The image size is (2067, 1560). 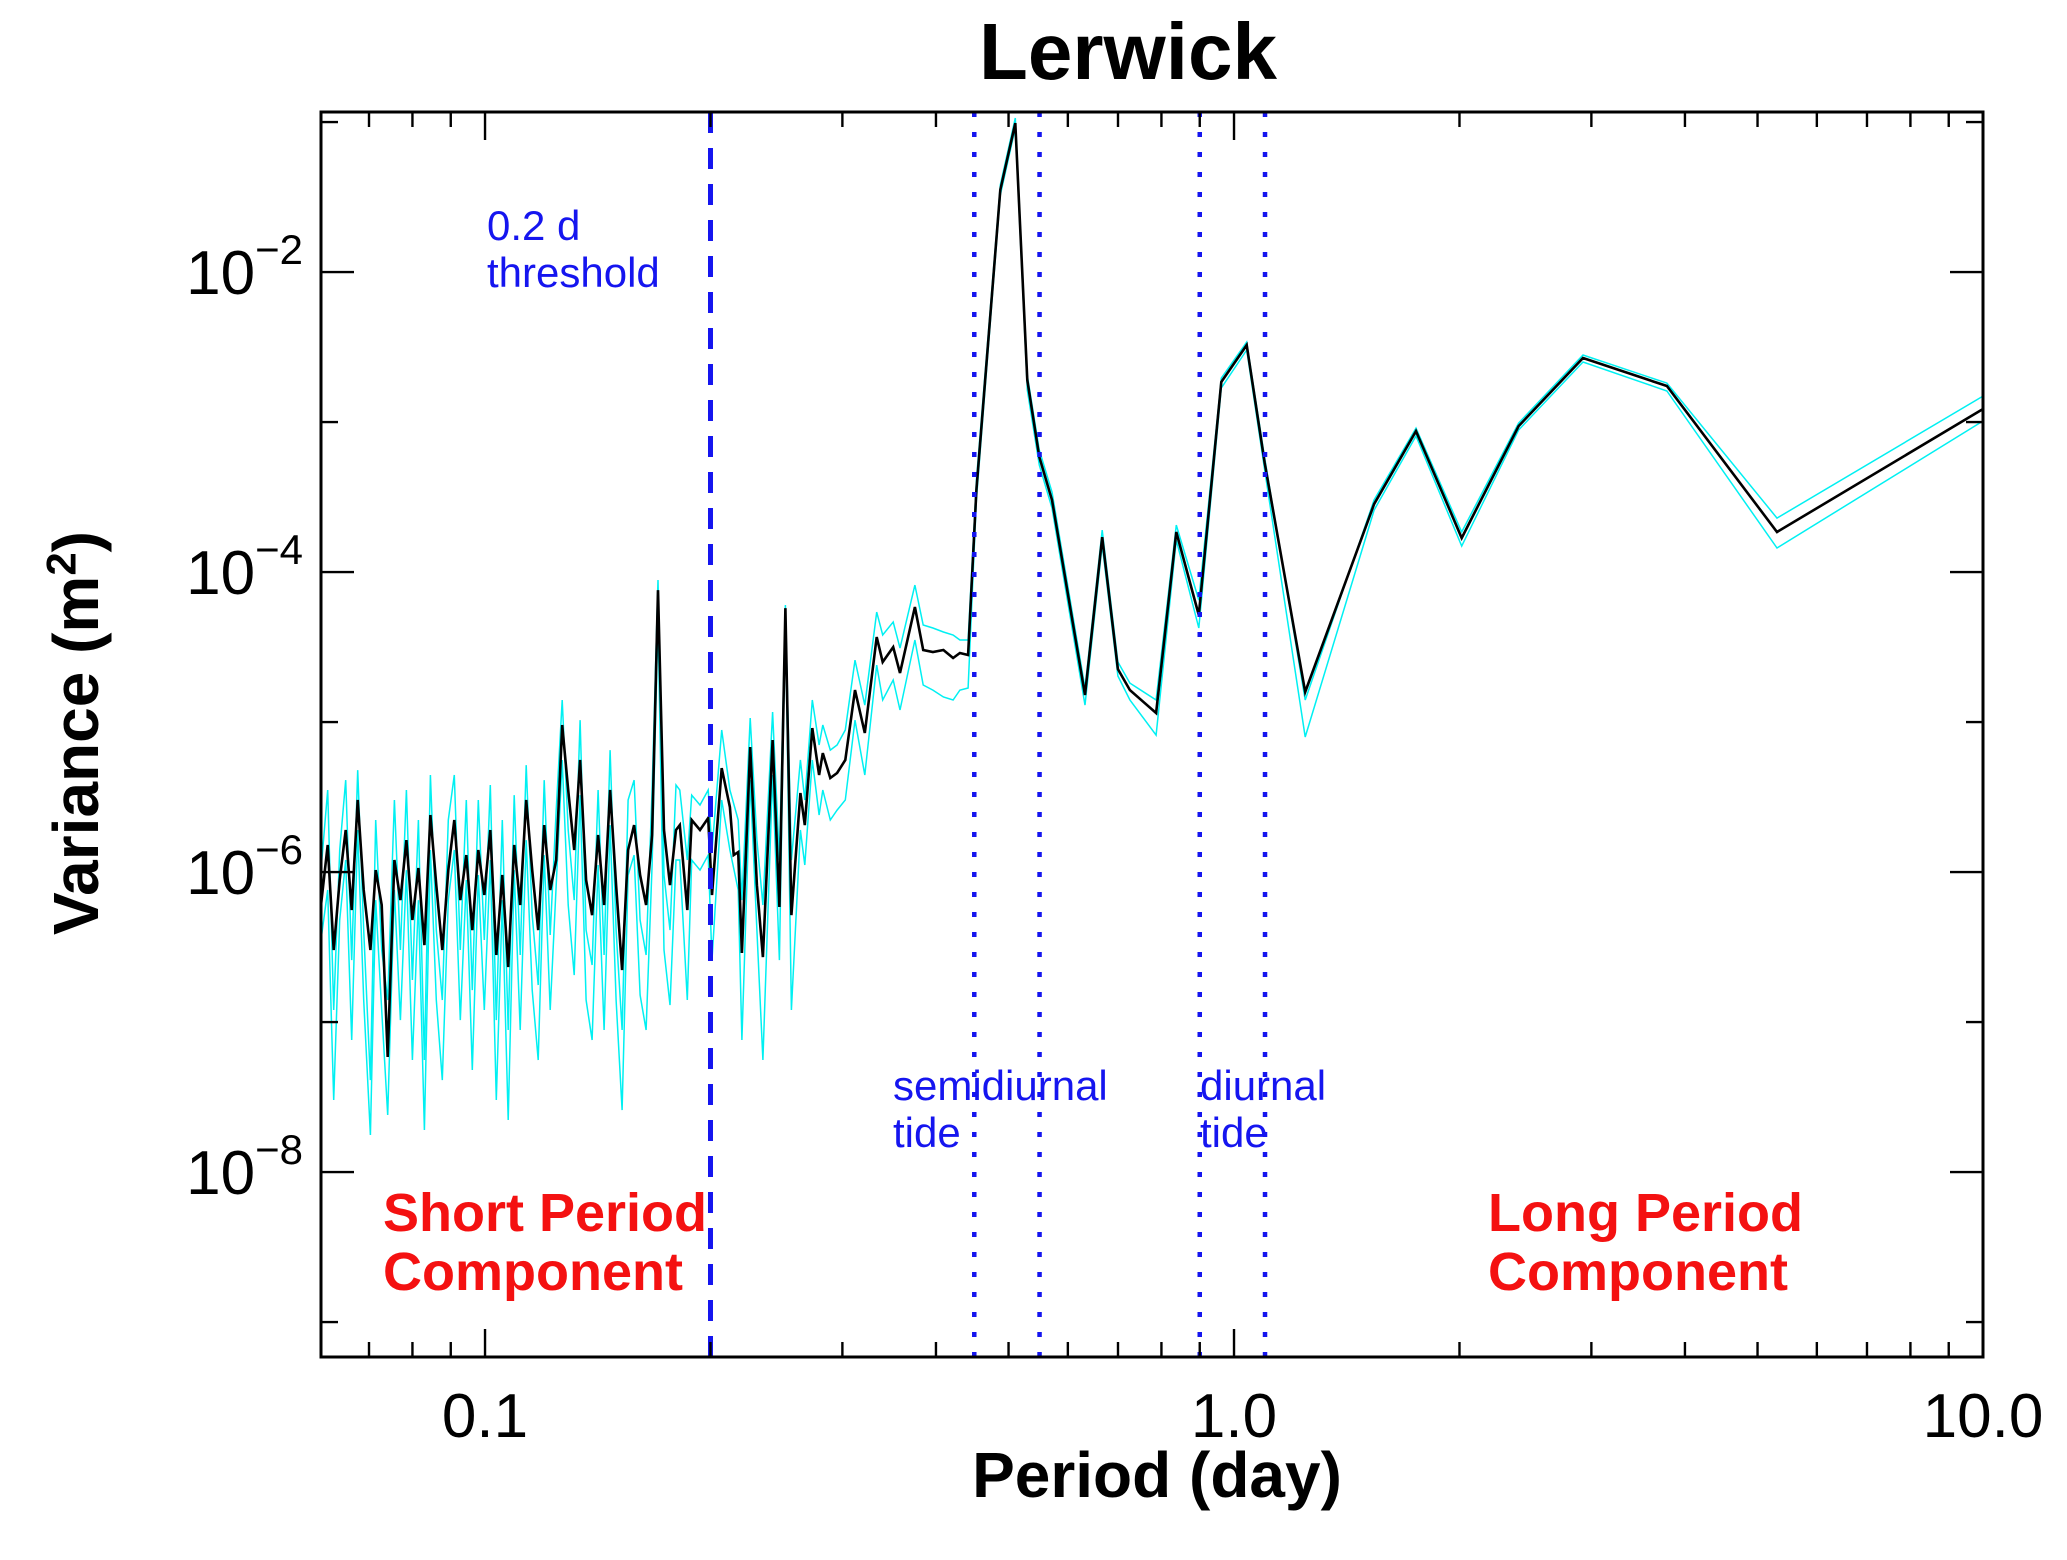 What do you see at coordinates (1234, 1133) in the screenshot?
I see `diurnal-tide-line2: tide` at bounding box center [1234, 1133].